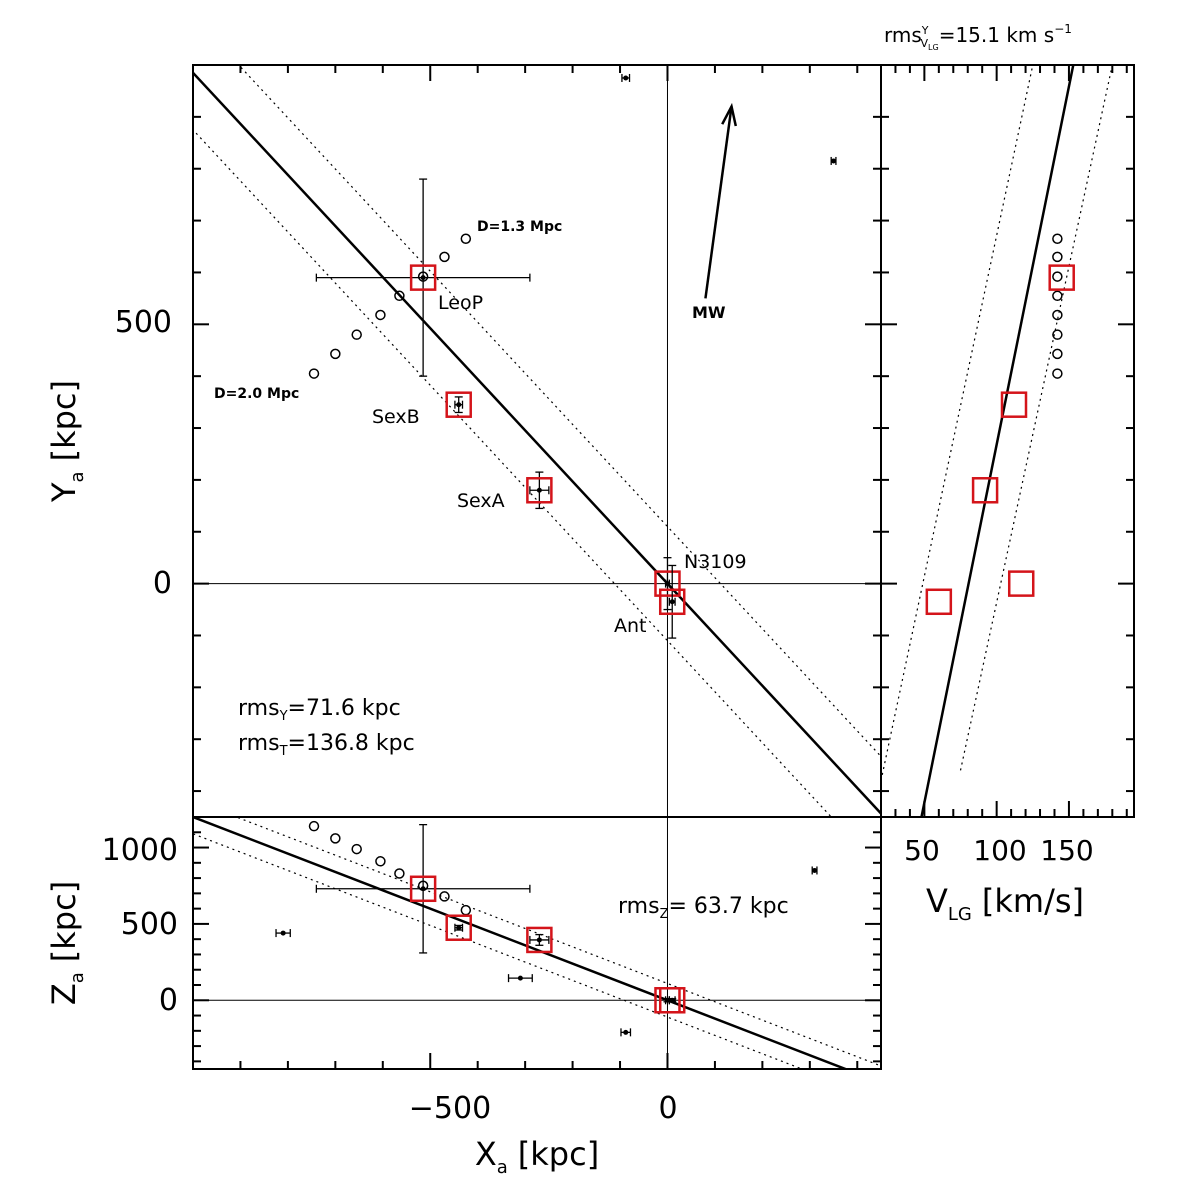 The height and width of the screenshot is (1196, 1196). Describe the element at coordinates (922, 850) in the screenshot. I see `vy-xtick-50: 50` at that location.